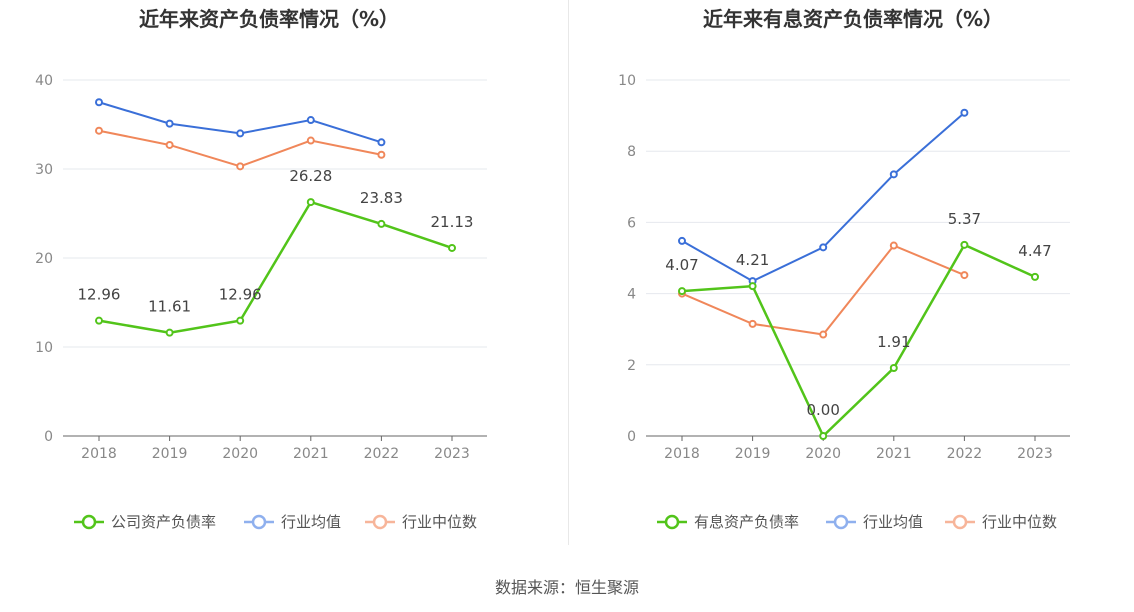 This screenshot has height=612, width=1134. Describe the element at coordinates (631, 152) in the screenshot. I see `y-tick-label: 8` at that location.